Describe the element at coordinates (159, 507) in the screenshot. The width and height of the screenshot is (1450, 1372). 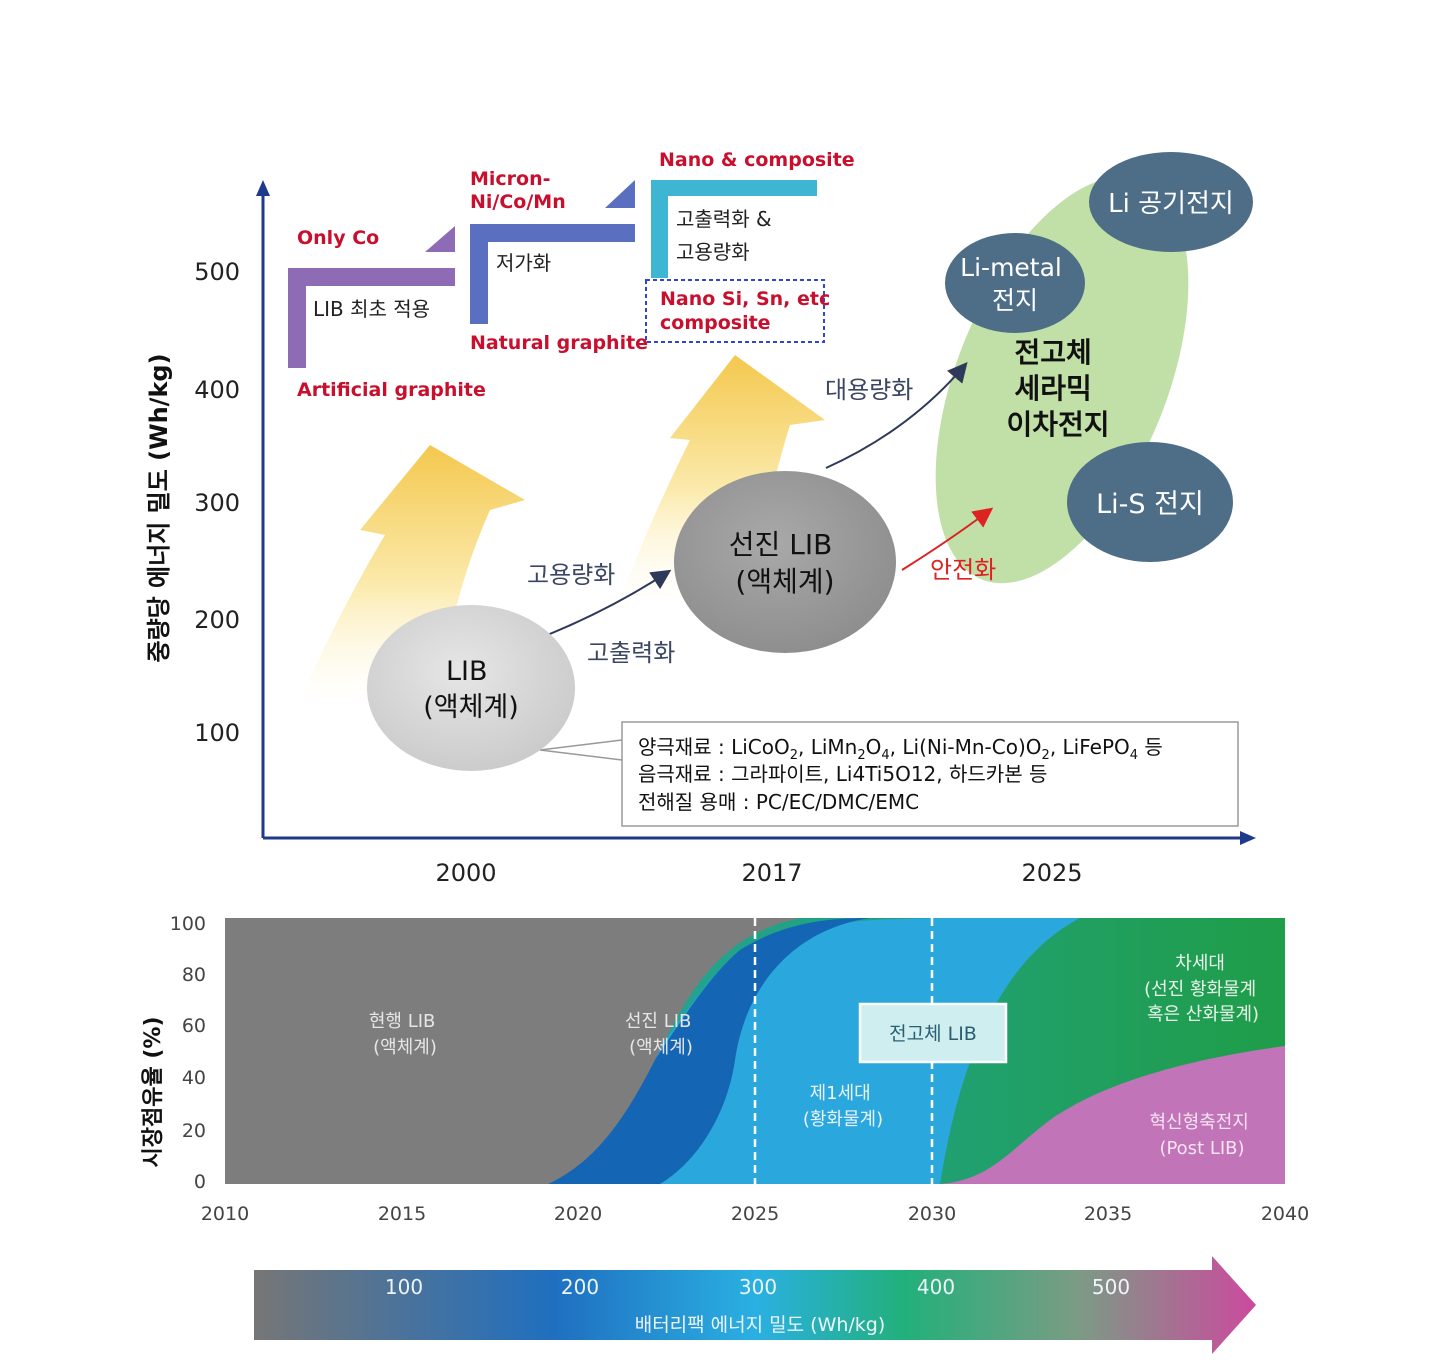
I see `top-y-axis-label: 중량당 에너지 밀도 (Wh/kg)` at that location.